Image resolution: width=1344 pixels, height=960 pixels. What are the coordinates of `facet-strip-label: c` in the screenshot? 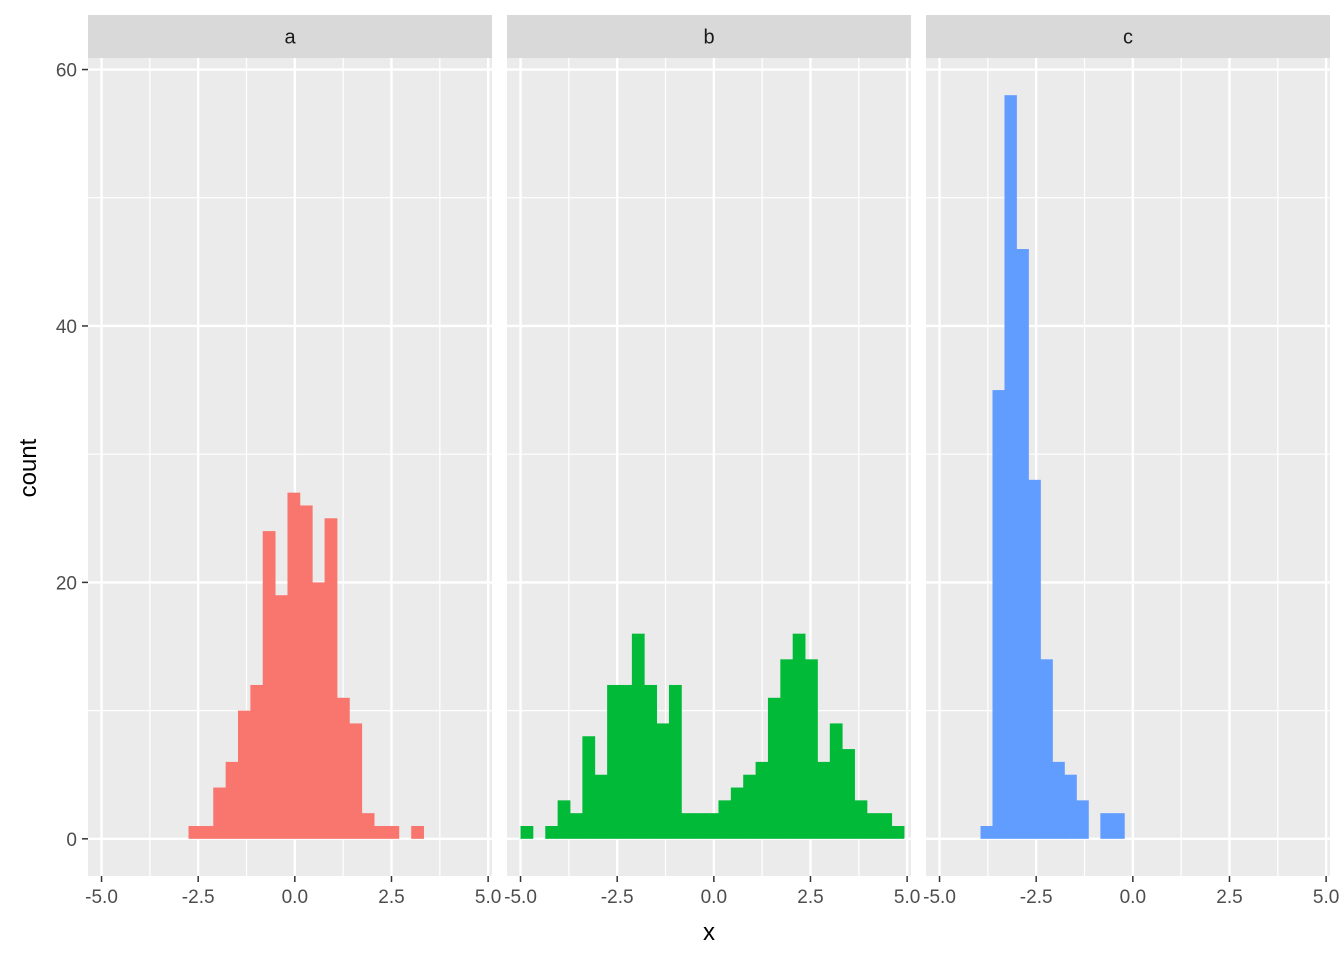 It's located at (1128, 38).